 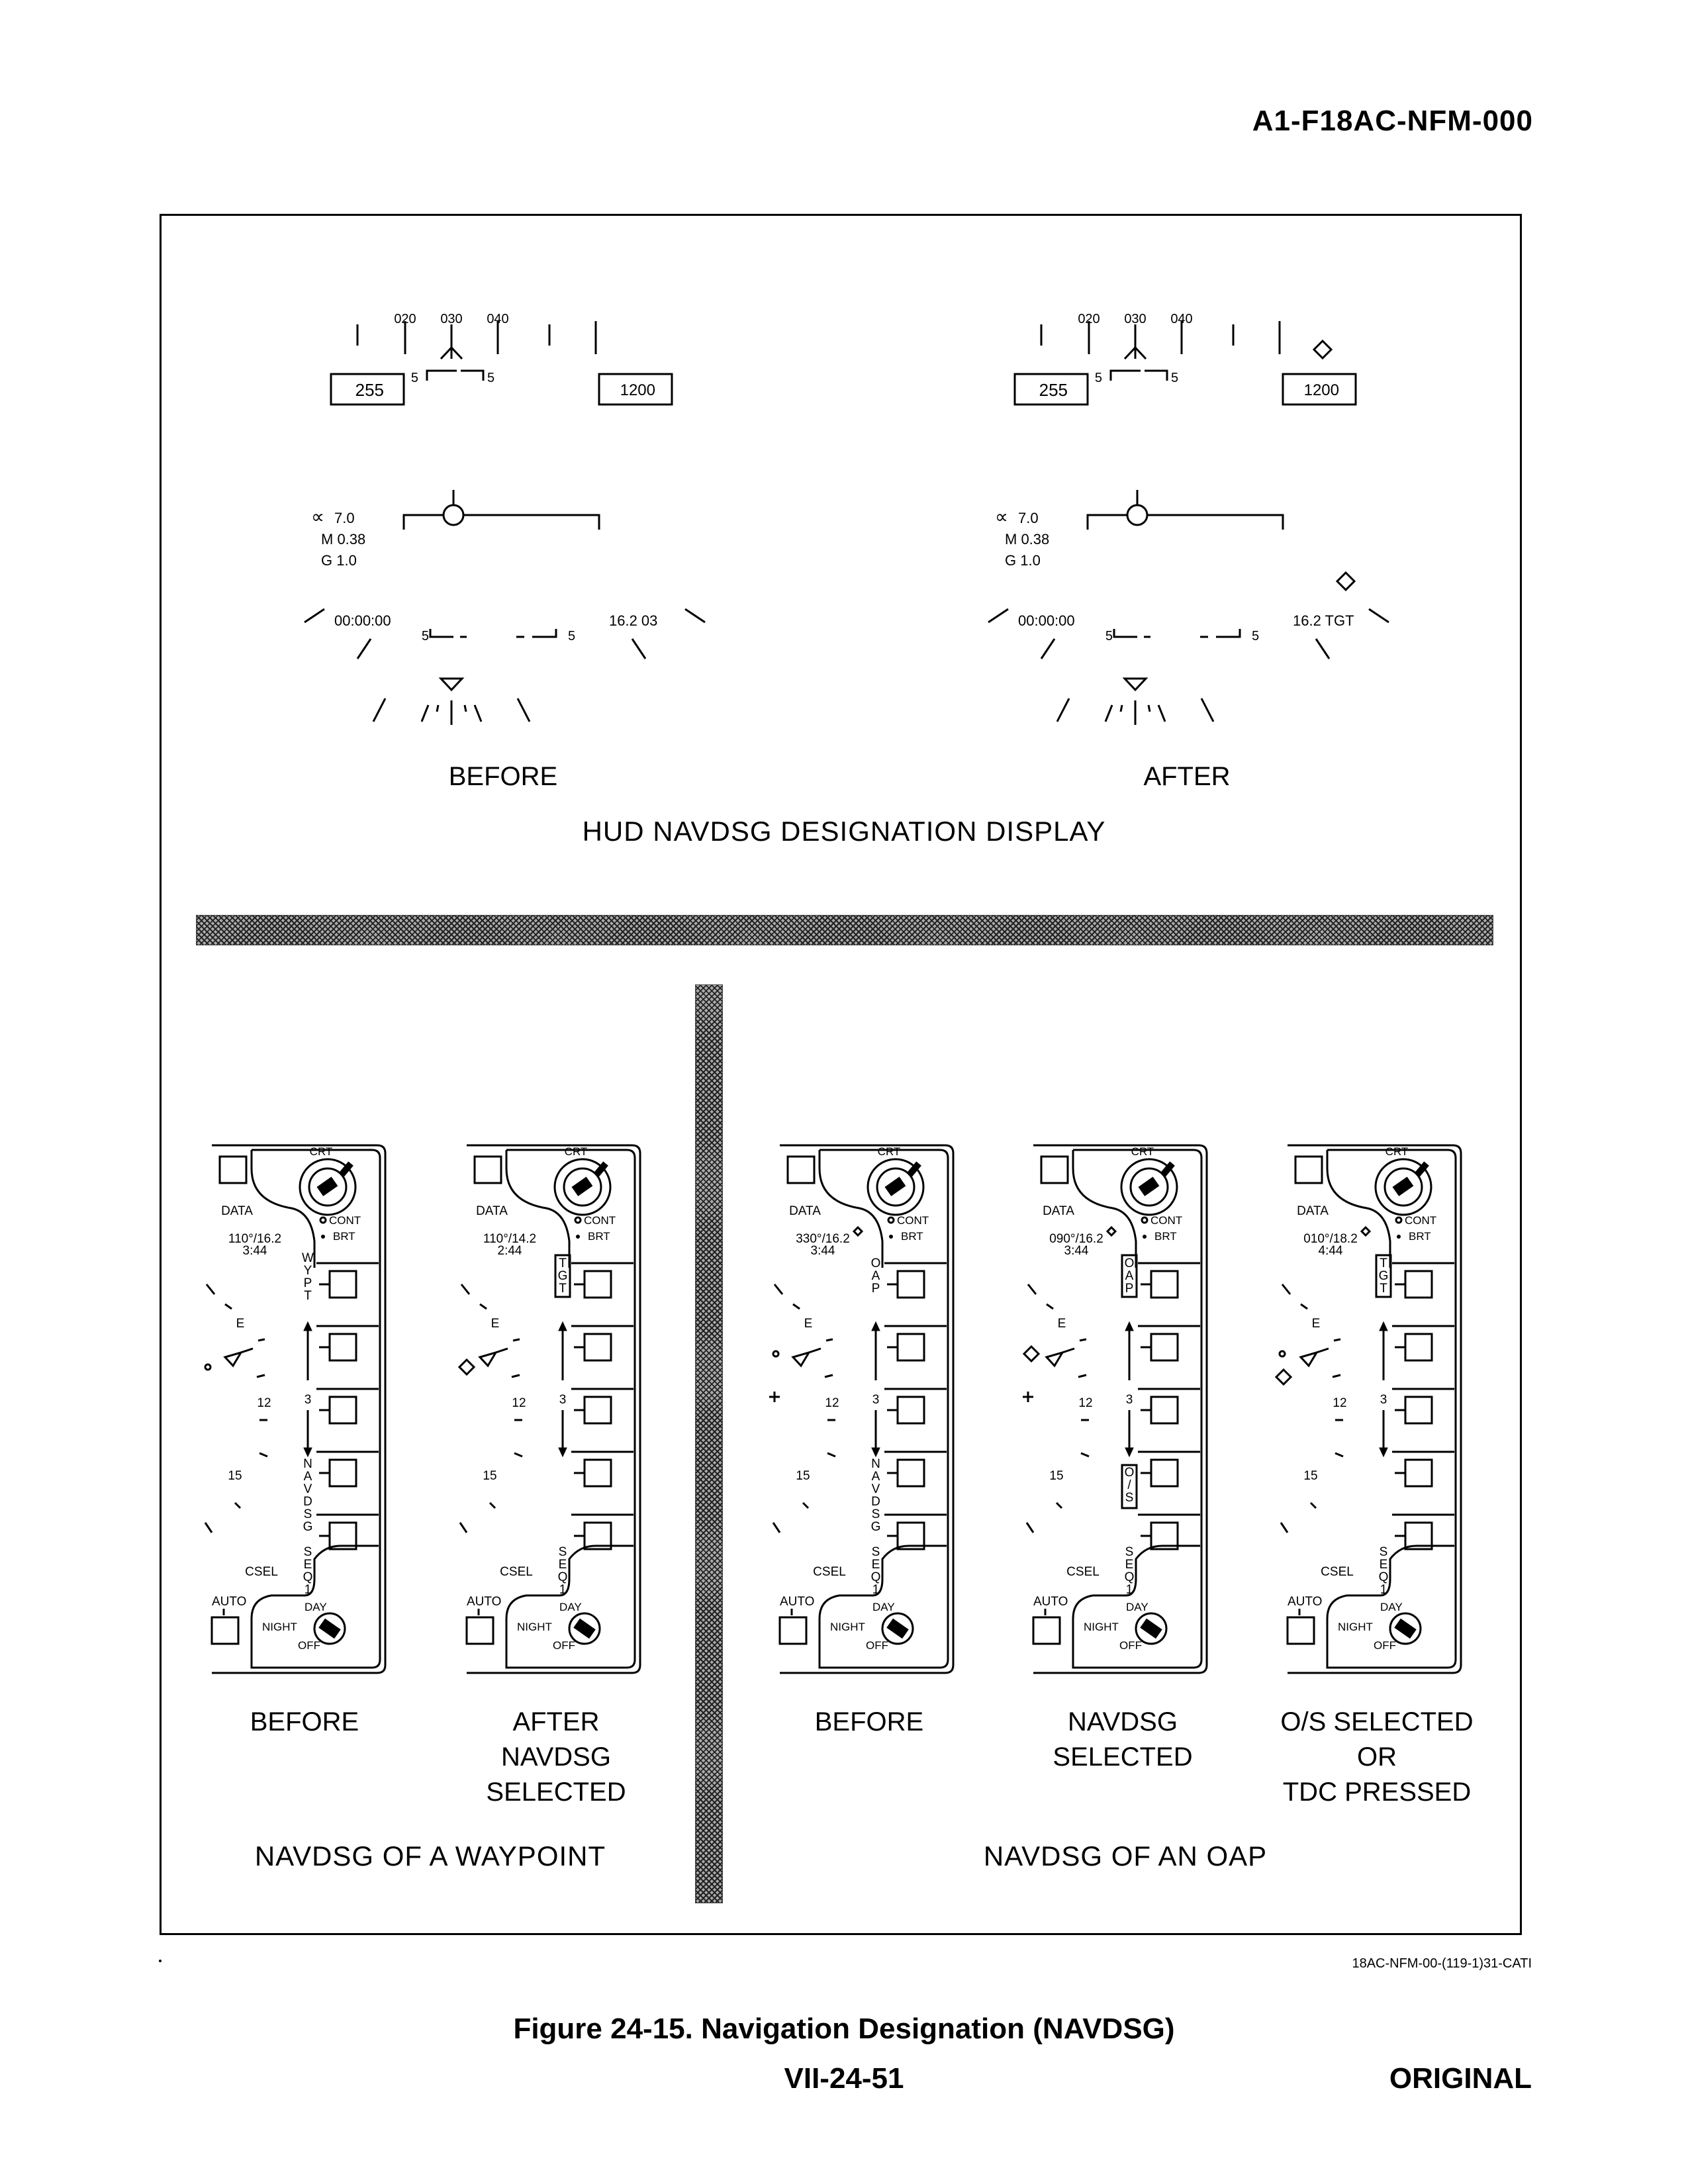 I want to click on seq-legend: Q, so click(x=1130, y=1577).